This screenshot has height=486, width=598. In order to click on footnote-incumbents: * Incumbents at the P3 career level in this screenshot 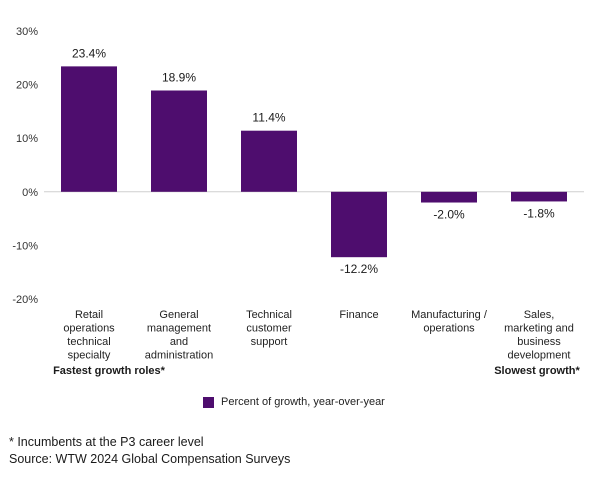, I will do `click(106, 442)`.